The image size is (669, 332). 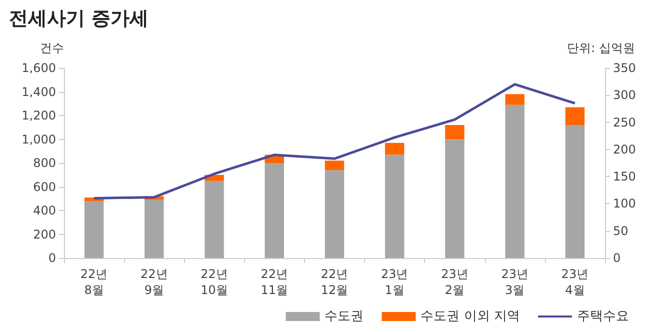 I want to click on y2-tick-label: 350, so click(x=624, y=68).